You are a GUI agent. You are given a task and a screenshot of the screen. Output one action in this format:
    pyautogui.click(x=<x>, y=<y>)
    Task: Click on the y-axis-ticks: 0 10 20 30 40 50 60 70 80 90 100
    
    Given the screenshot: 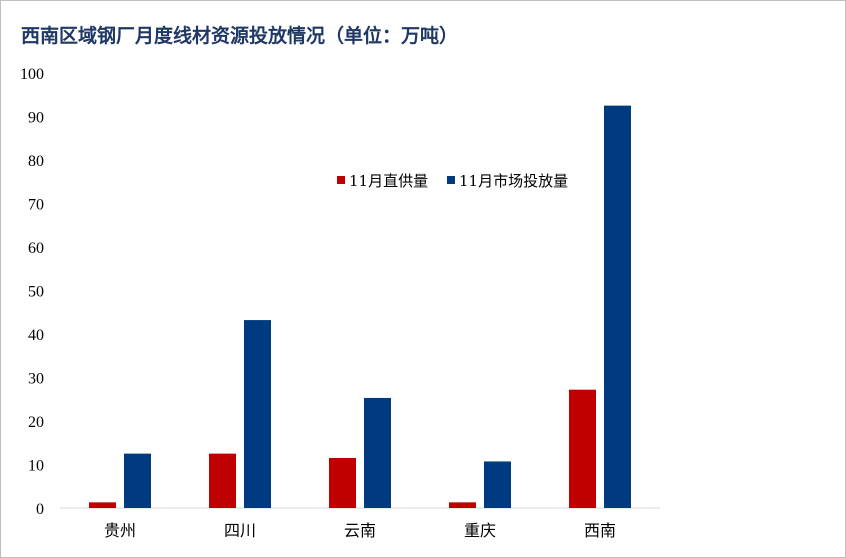 What is the action you would take?
    pyautogui.click(x=32, y=292)
    